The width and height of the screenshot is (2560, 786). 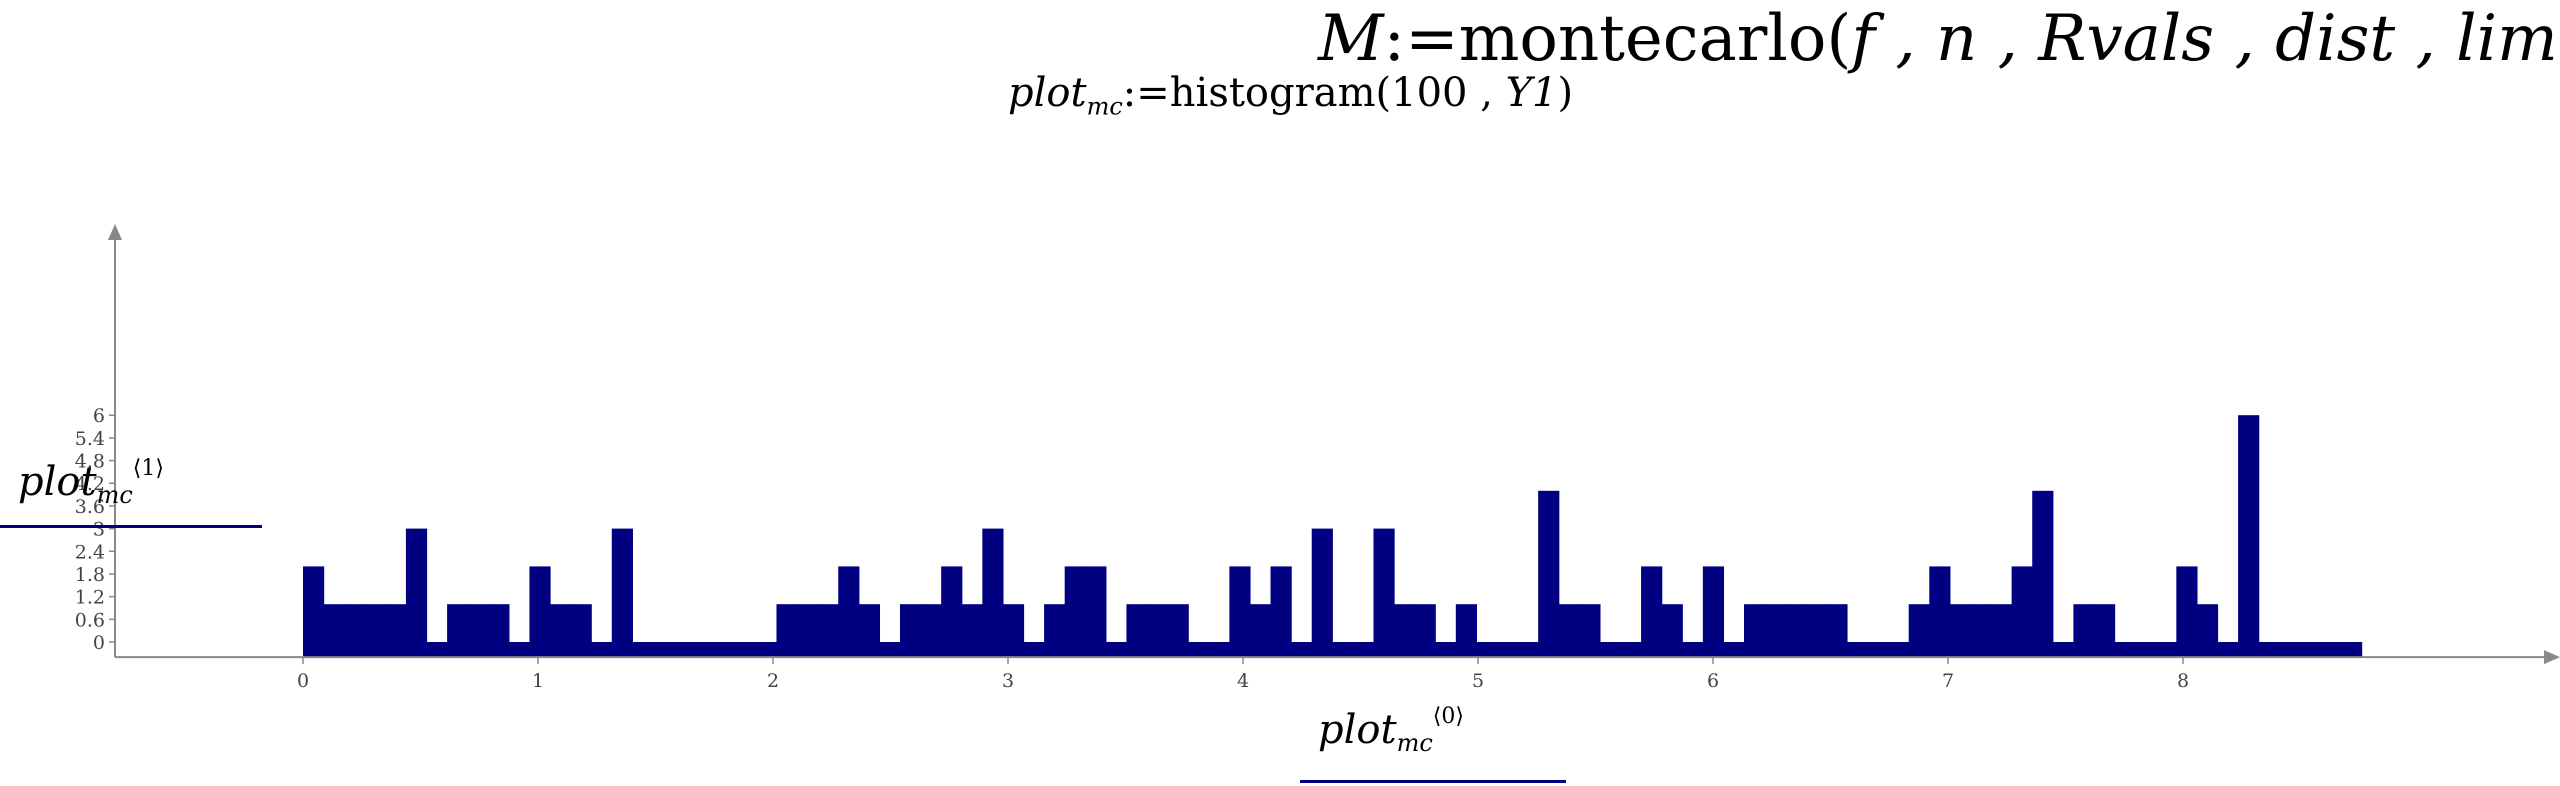 I want to click on y-axis-arrow, so click(x=115, y=232).